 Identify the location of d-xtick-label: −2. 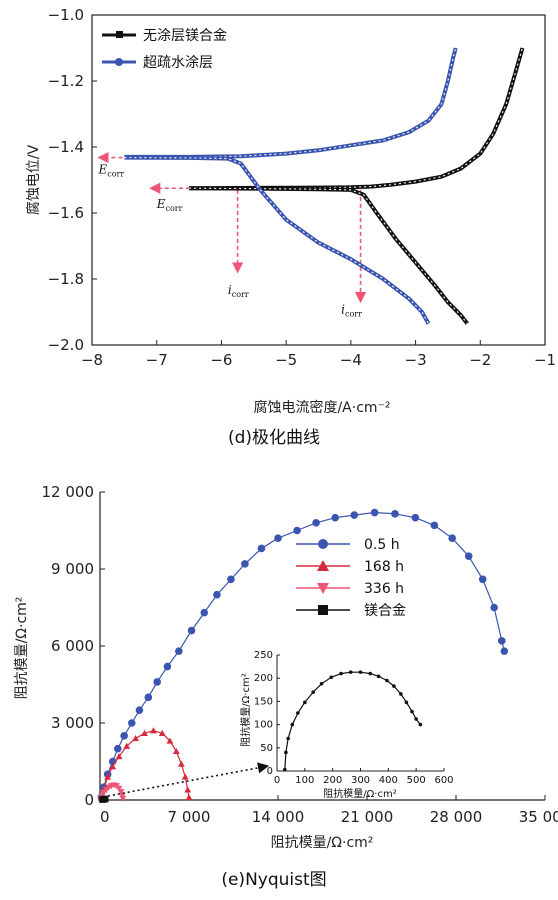
(480, 360).